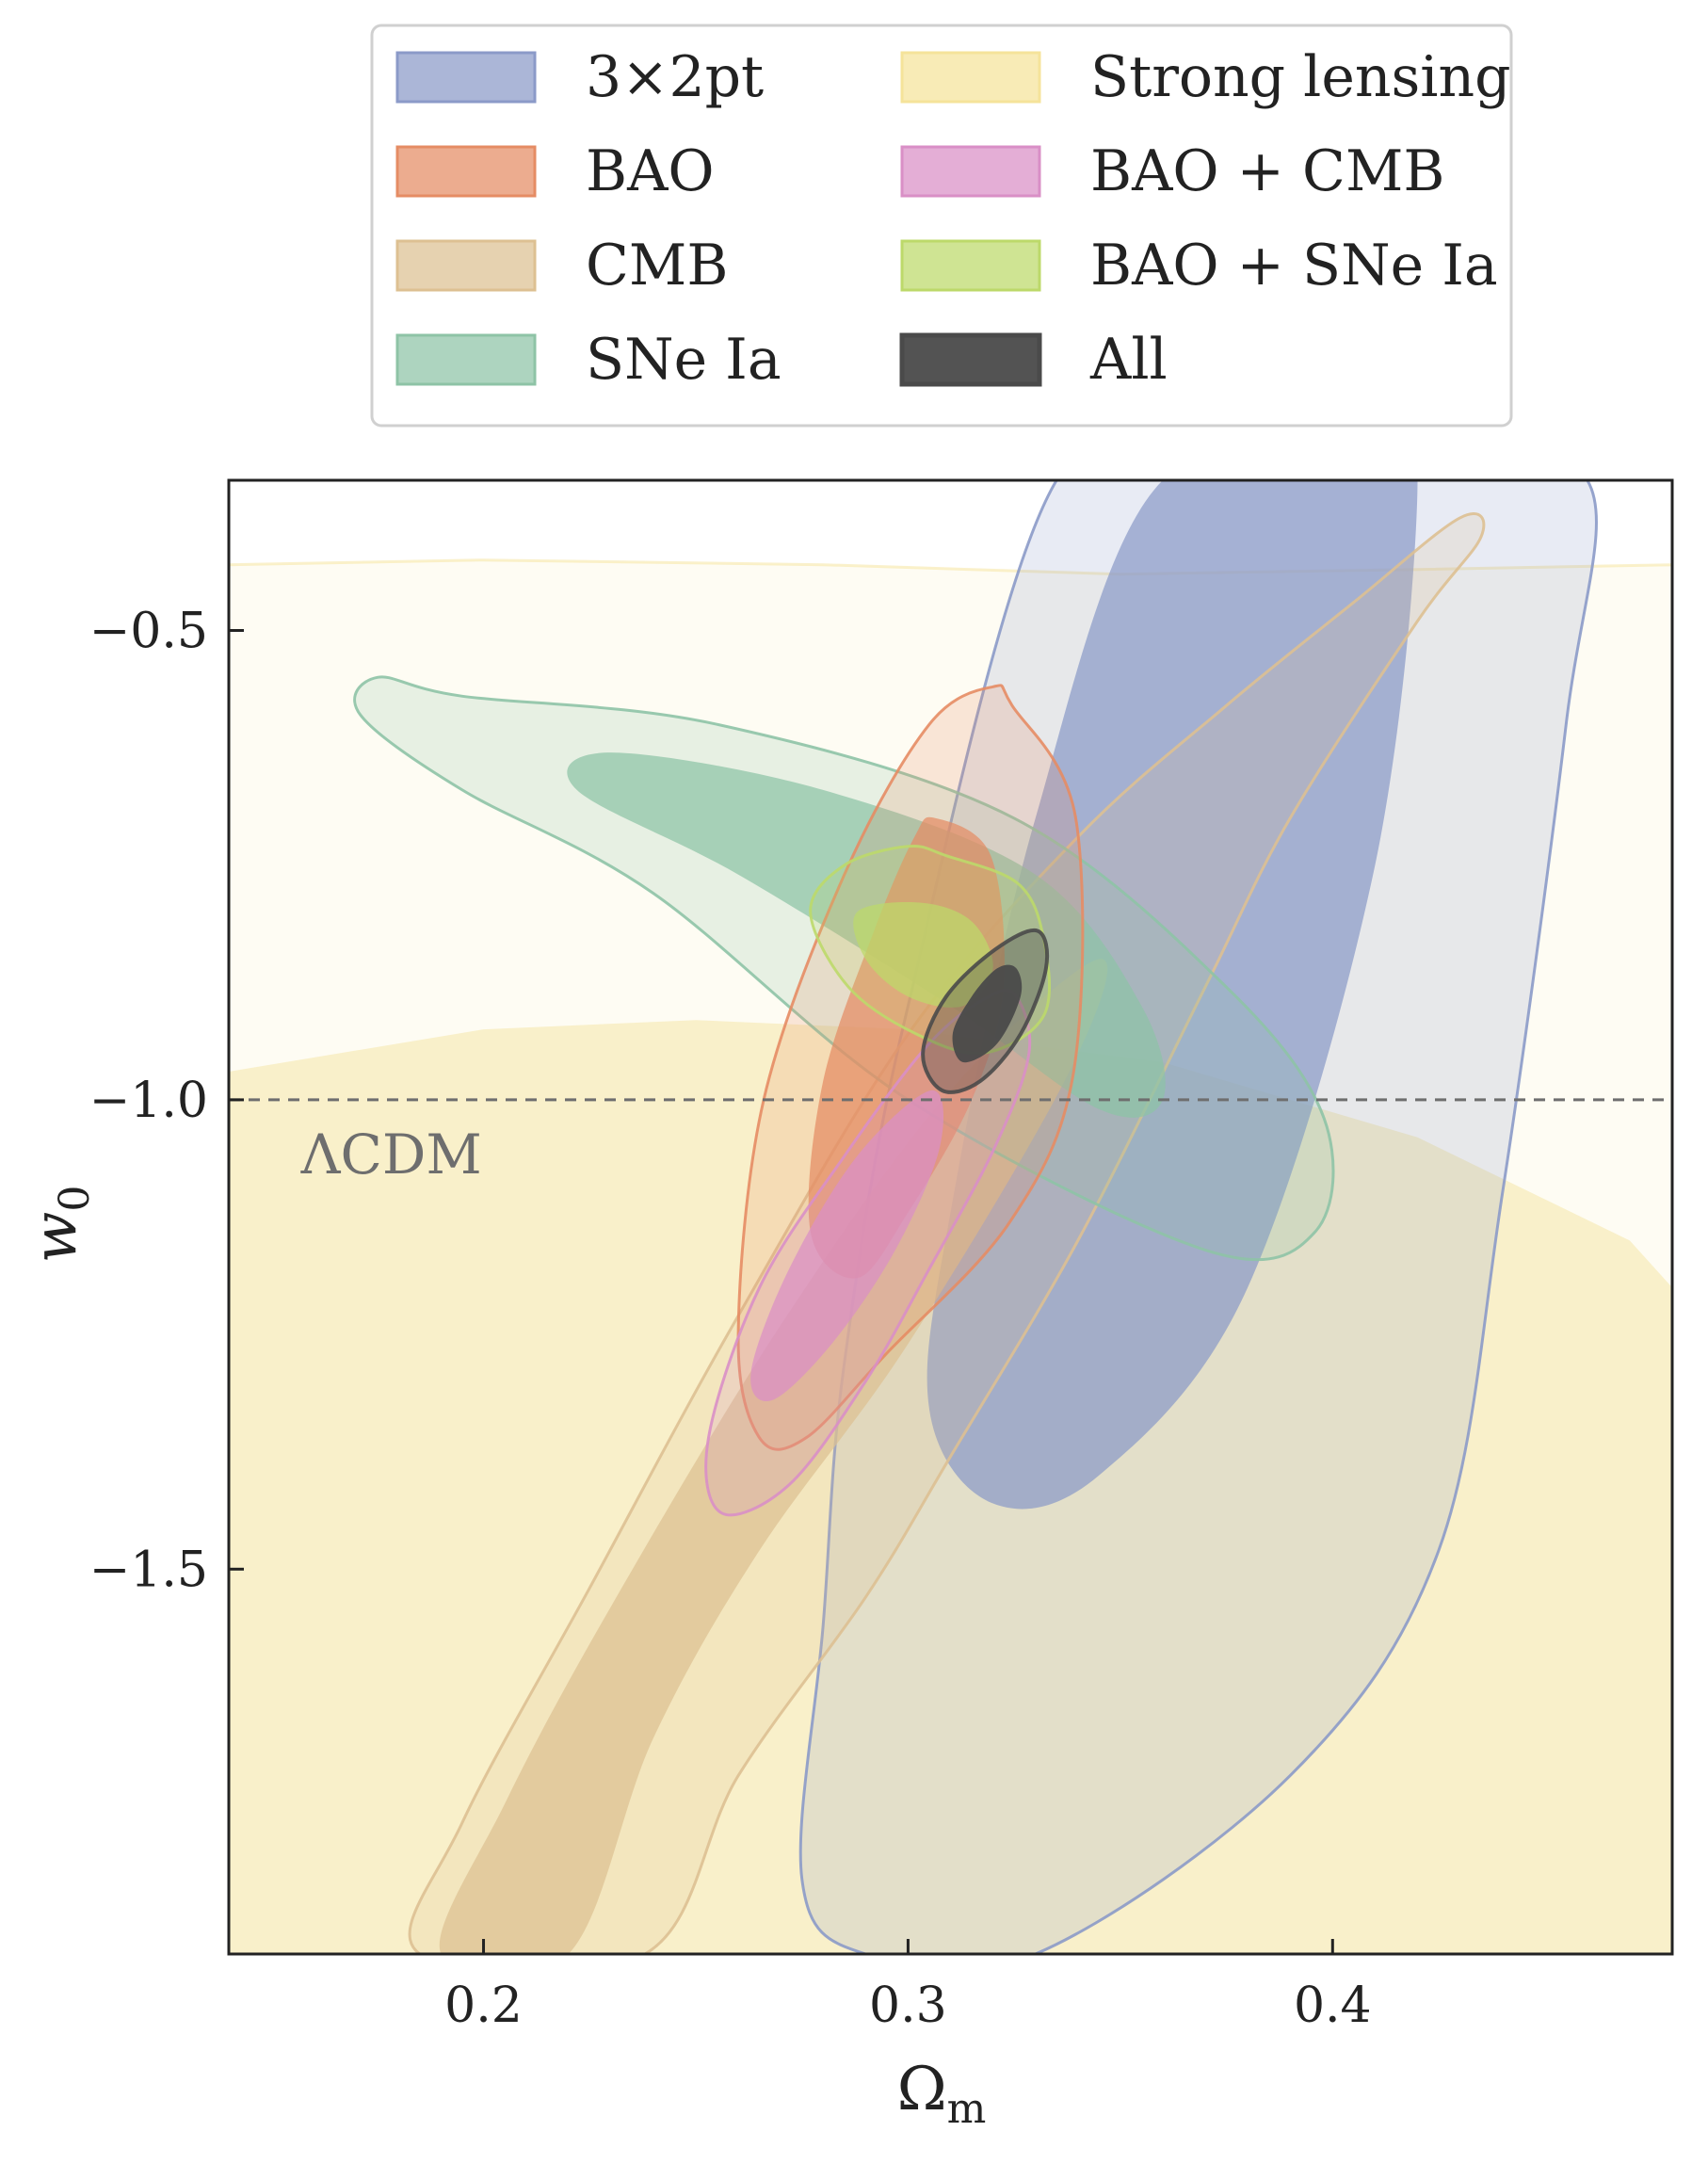  I want to click on legend-swatch-bao-plus-sne-ia, so click(970, 265).